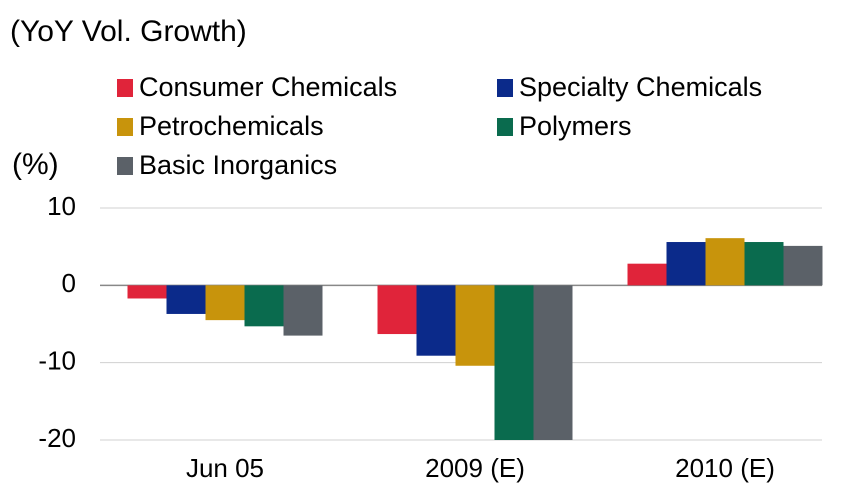 This screenshot has width=850, height=498. I want to click on legend-label: Petrochemicals, so click(231, 126).